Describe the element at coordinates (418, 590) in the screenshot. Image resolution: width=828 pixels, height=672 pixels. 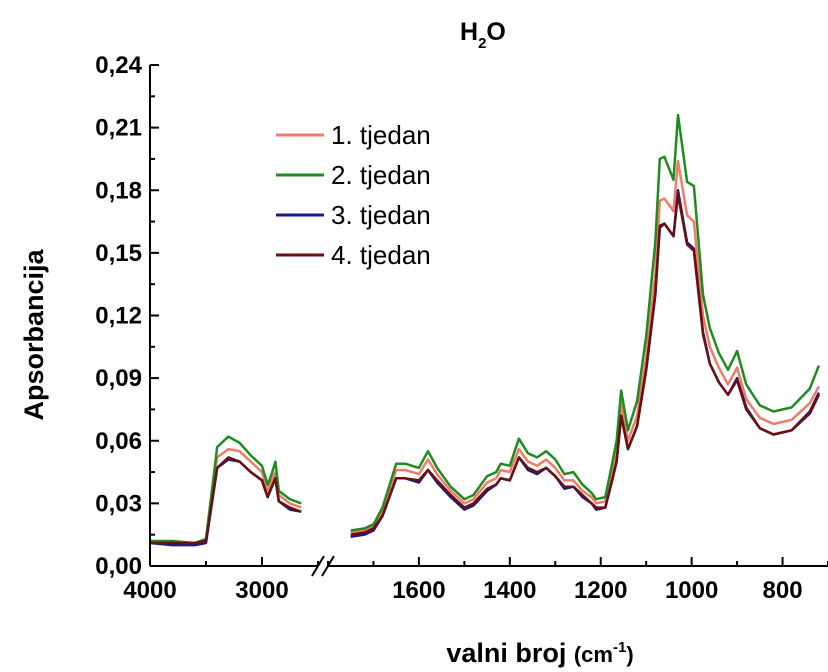
I see `x-tick-label: 1600` at that location.